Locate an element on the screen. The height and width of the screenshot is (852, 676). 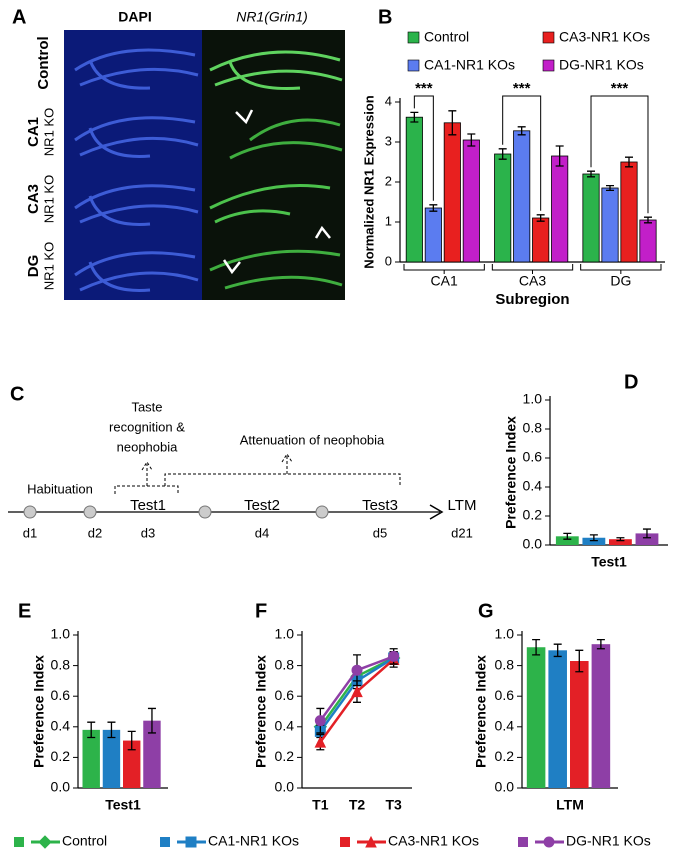
day-label: d2 is located at coordinates (95, 532).